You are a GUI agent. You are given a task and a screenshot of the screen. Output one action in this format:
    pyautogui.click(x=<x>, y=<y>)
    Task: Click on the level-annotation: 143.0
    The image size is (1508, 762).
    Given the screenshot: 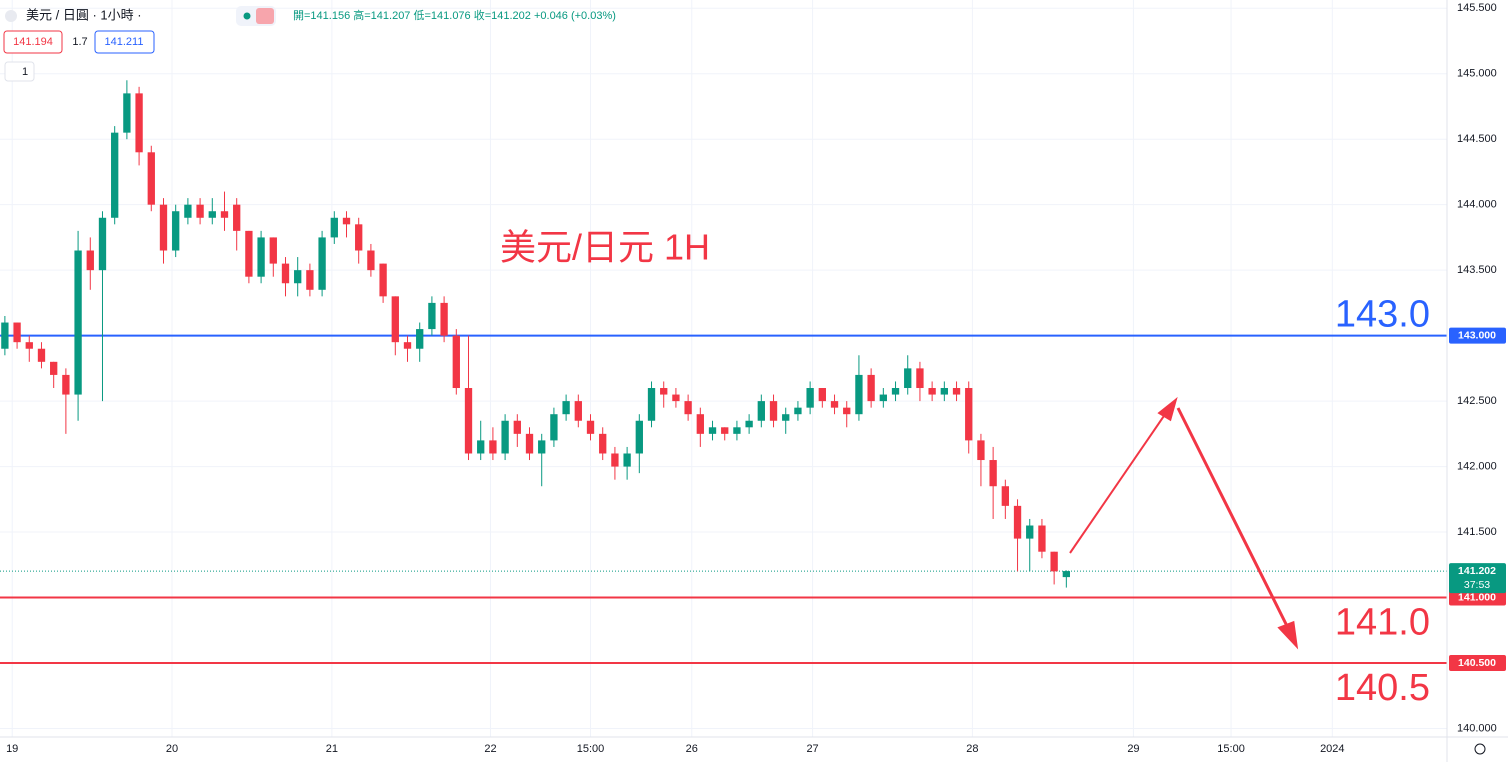 What is the action you would take?
    pyautogui.click(x=1382, y=315)
    